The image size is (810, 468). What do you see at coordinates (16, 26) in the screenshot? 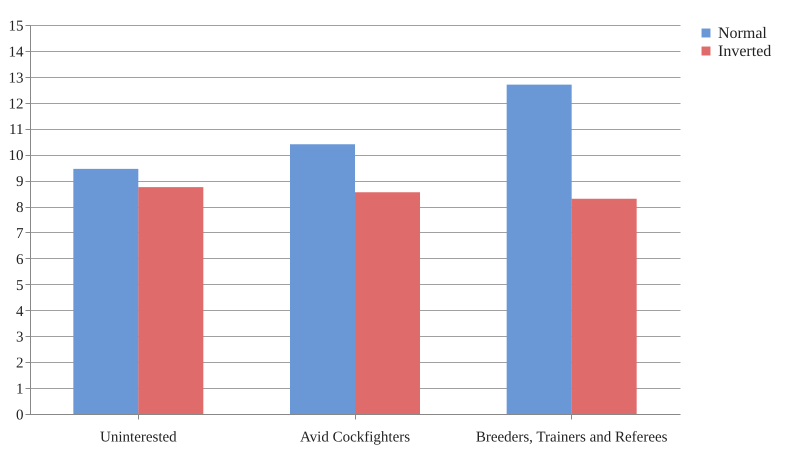
I see `y-tick-label: 15` at bounding box center [16, 26].